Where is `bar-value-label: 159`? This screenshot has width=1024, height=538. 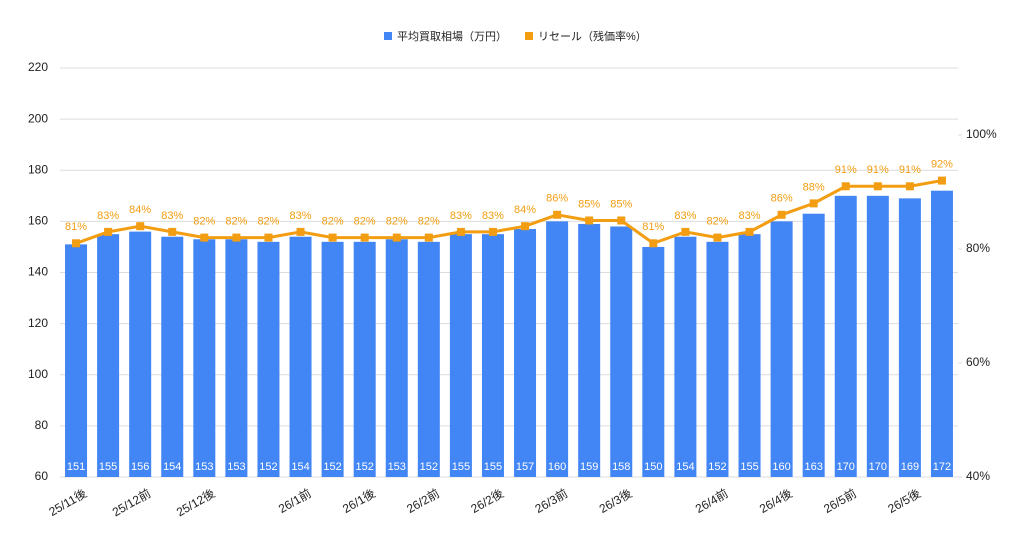
bar-value-label: 159 is located at coordinates (589, 467).